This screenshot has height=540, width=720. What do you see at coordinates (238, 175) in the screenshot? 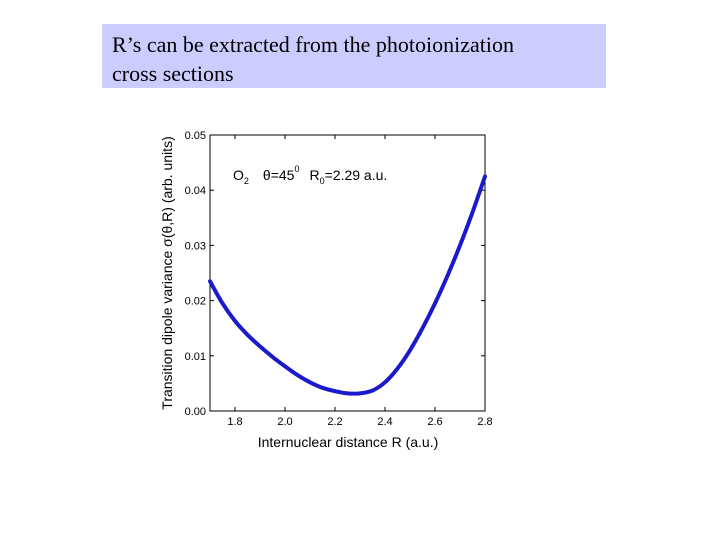
I see `annotation-molecule: O` at bounding box center [238, 175].